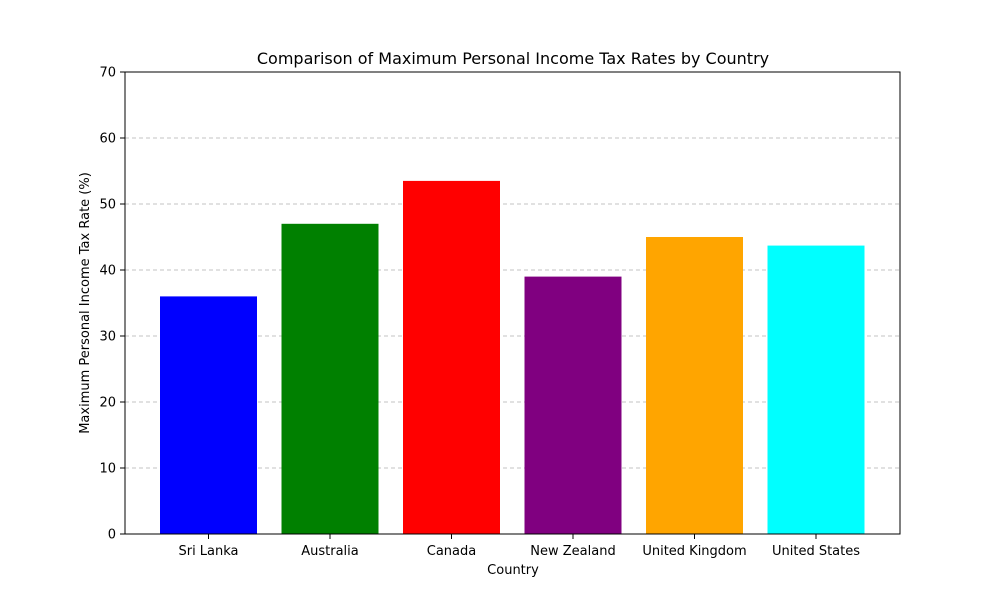 Image resolution: width=1000 pixels, height=600 pixels. Describe the element at coordinates (107, 205) in the screenshot. I see `y-tick-label: 50` at that location.